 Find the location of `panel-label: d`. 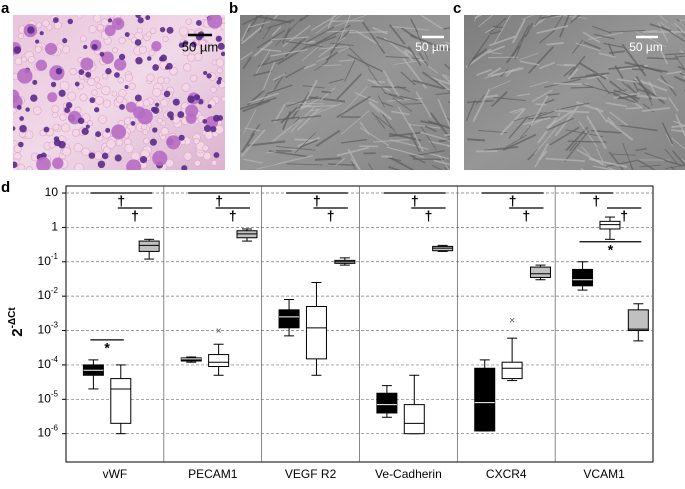

panel-label: d is located at coordinates (5, 187).